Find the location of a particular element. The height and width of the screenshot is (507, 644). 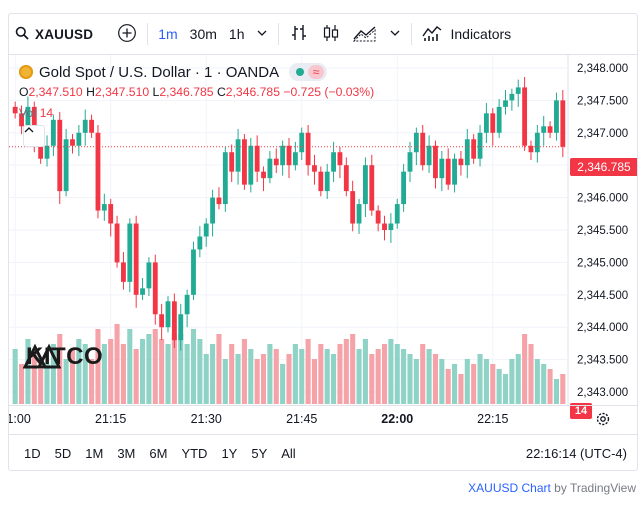

area-style-button is located at coordinates (365, 34).